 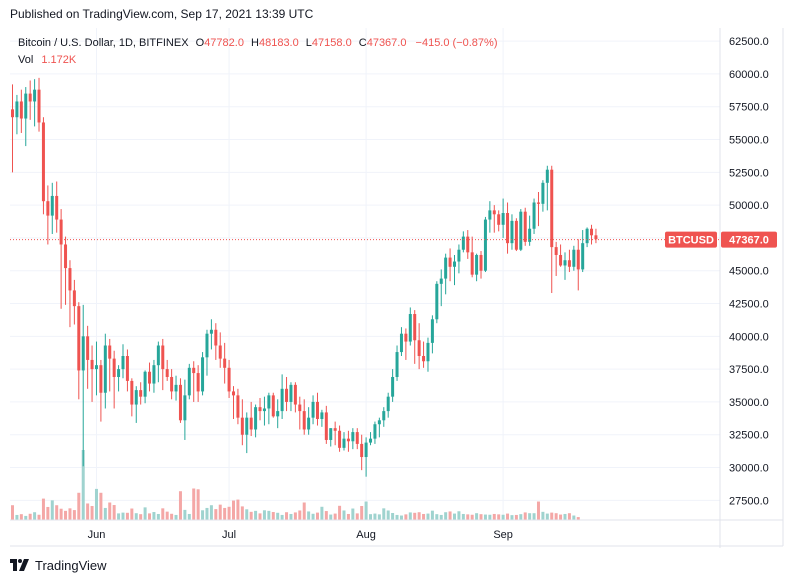 I want to click on y-tick-label: 40000.0, so click(x=749, y=337).